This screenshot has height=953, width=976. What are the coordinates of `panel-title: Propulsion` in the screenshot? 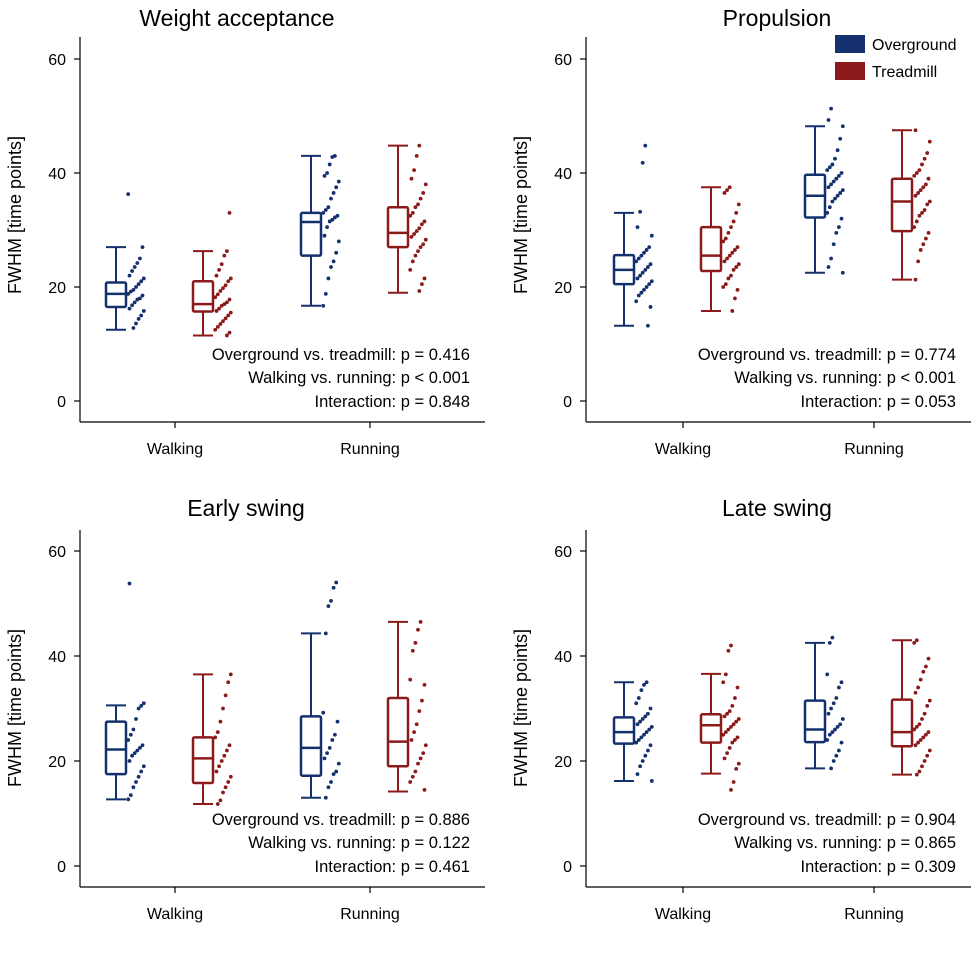 It's located at (777, 18).